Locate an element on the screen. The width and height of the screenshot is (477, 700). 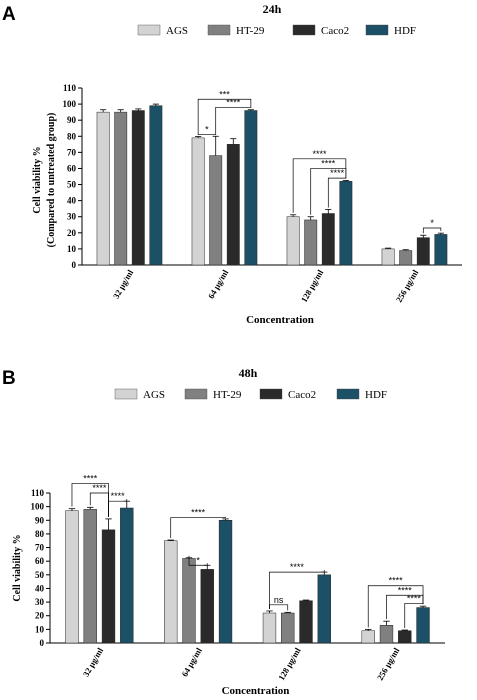
legend-label-hdf: HDF is located at coordinates (376, 395).